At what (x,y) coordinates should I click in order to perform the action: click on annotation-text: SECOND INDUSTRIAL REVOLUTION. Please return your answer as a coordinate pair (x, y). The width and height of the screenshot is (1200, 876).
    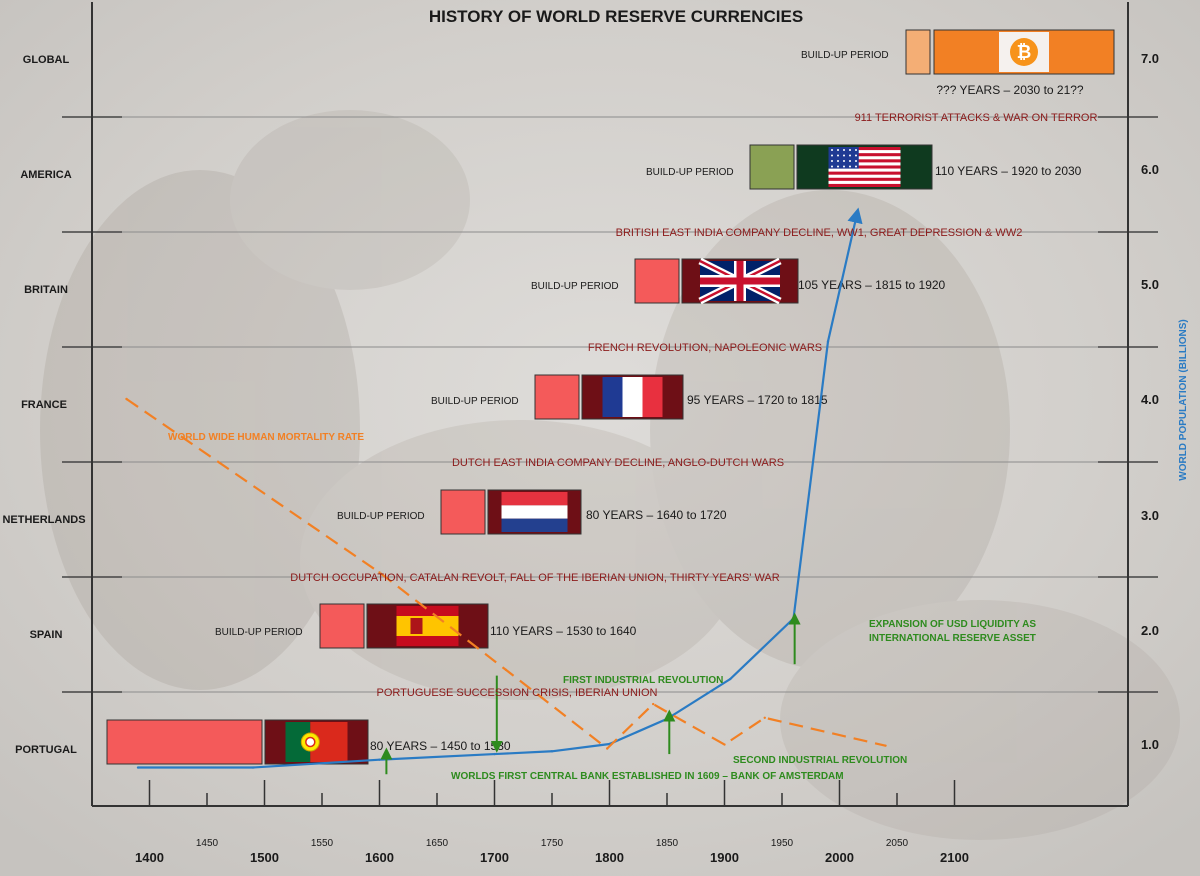
    Looking at the image, I should click on (820, 760).